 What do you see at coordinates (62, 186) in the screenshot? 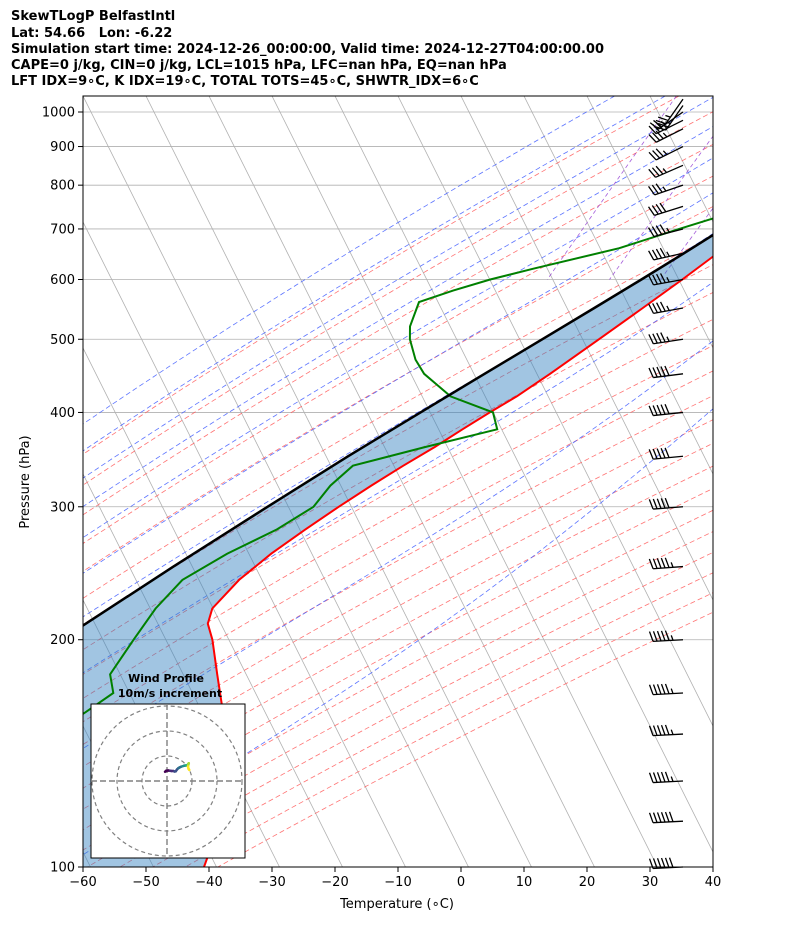
I see `y-tick-label: 800` at bounding box center [62, 186].